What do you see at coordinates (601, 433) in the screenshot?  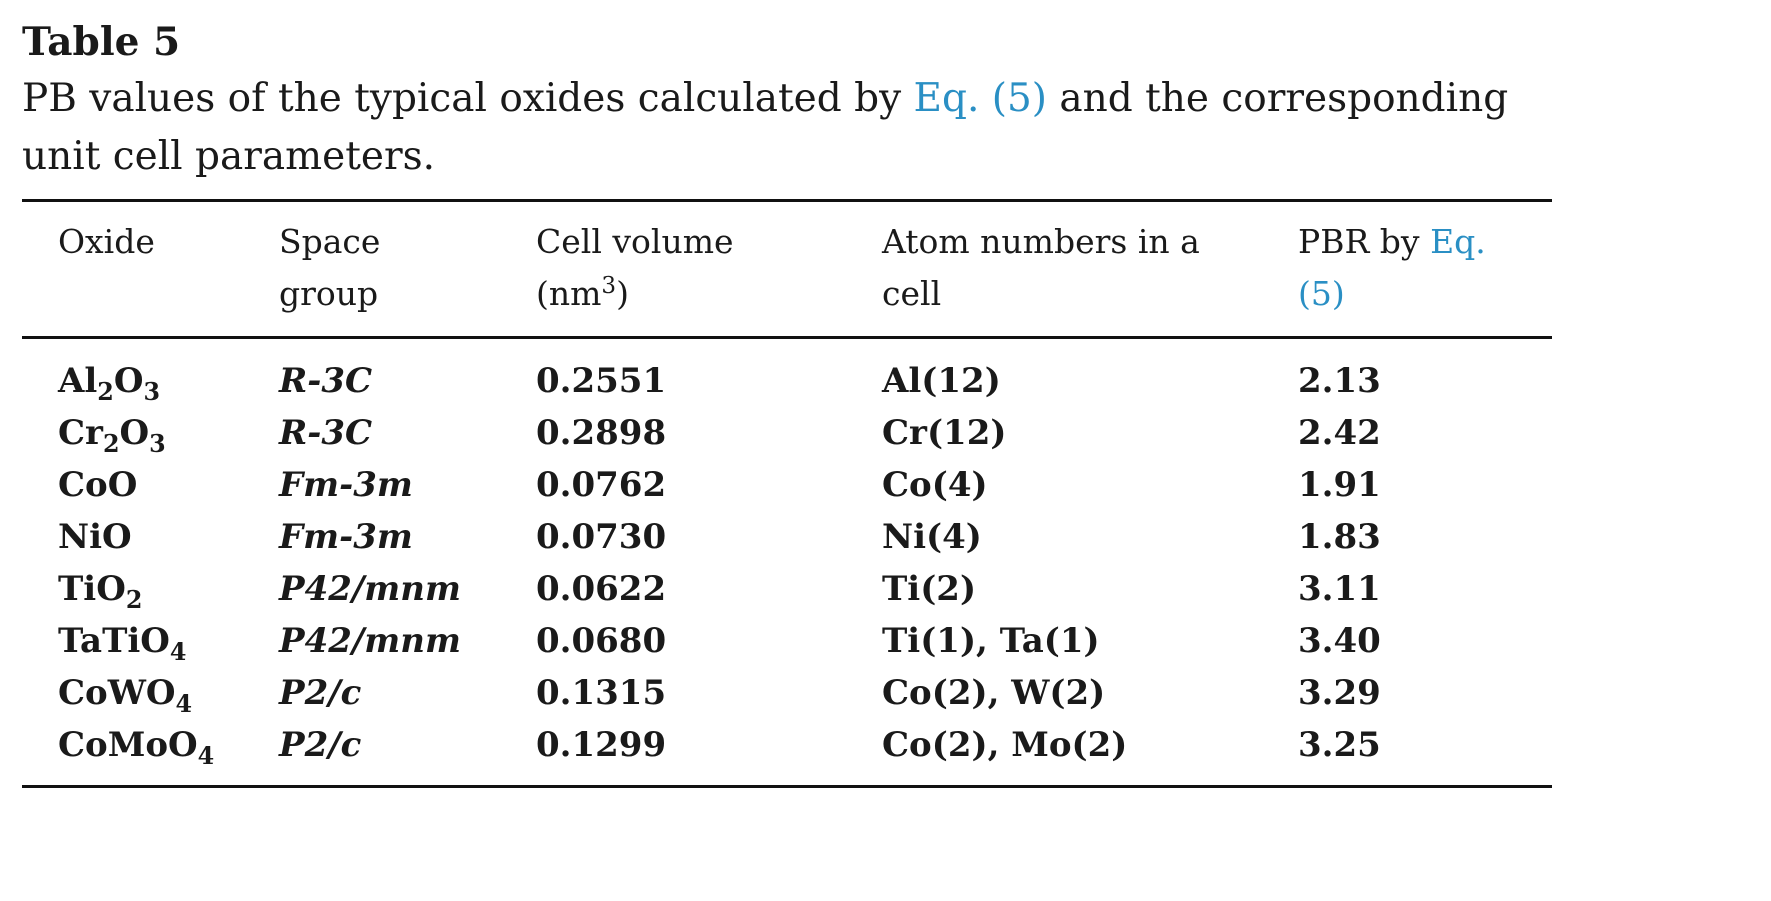 I see `cell-volume: 0.2898` at bounding box center [601, 433].